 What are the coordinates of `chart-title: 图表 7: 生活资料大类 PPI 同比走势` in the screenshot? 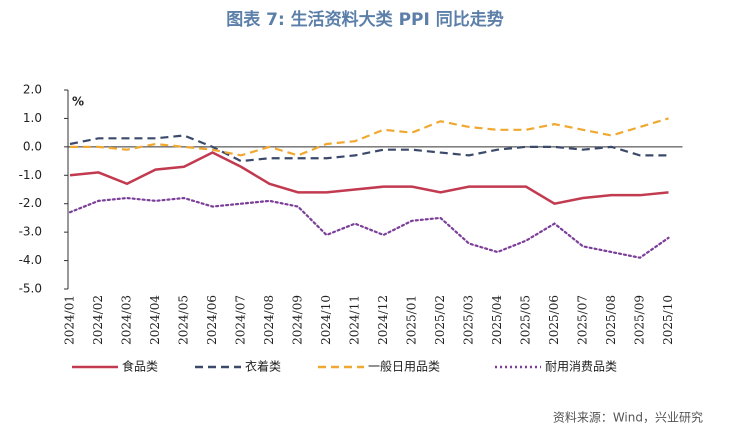 It's located at (365, 19).